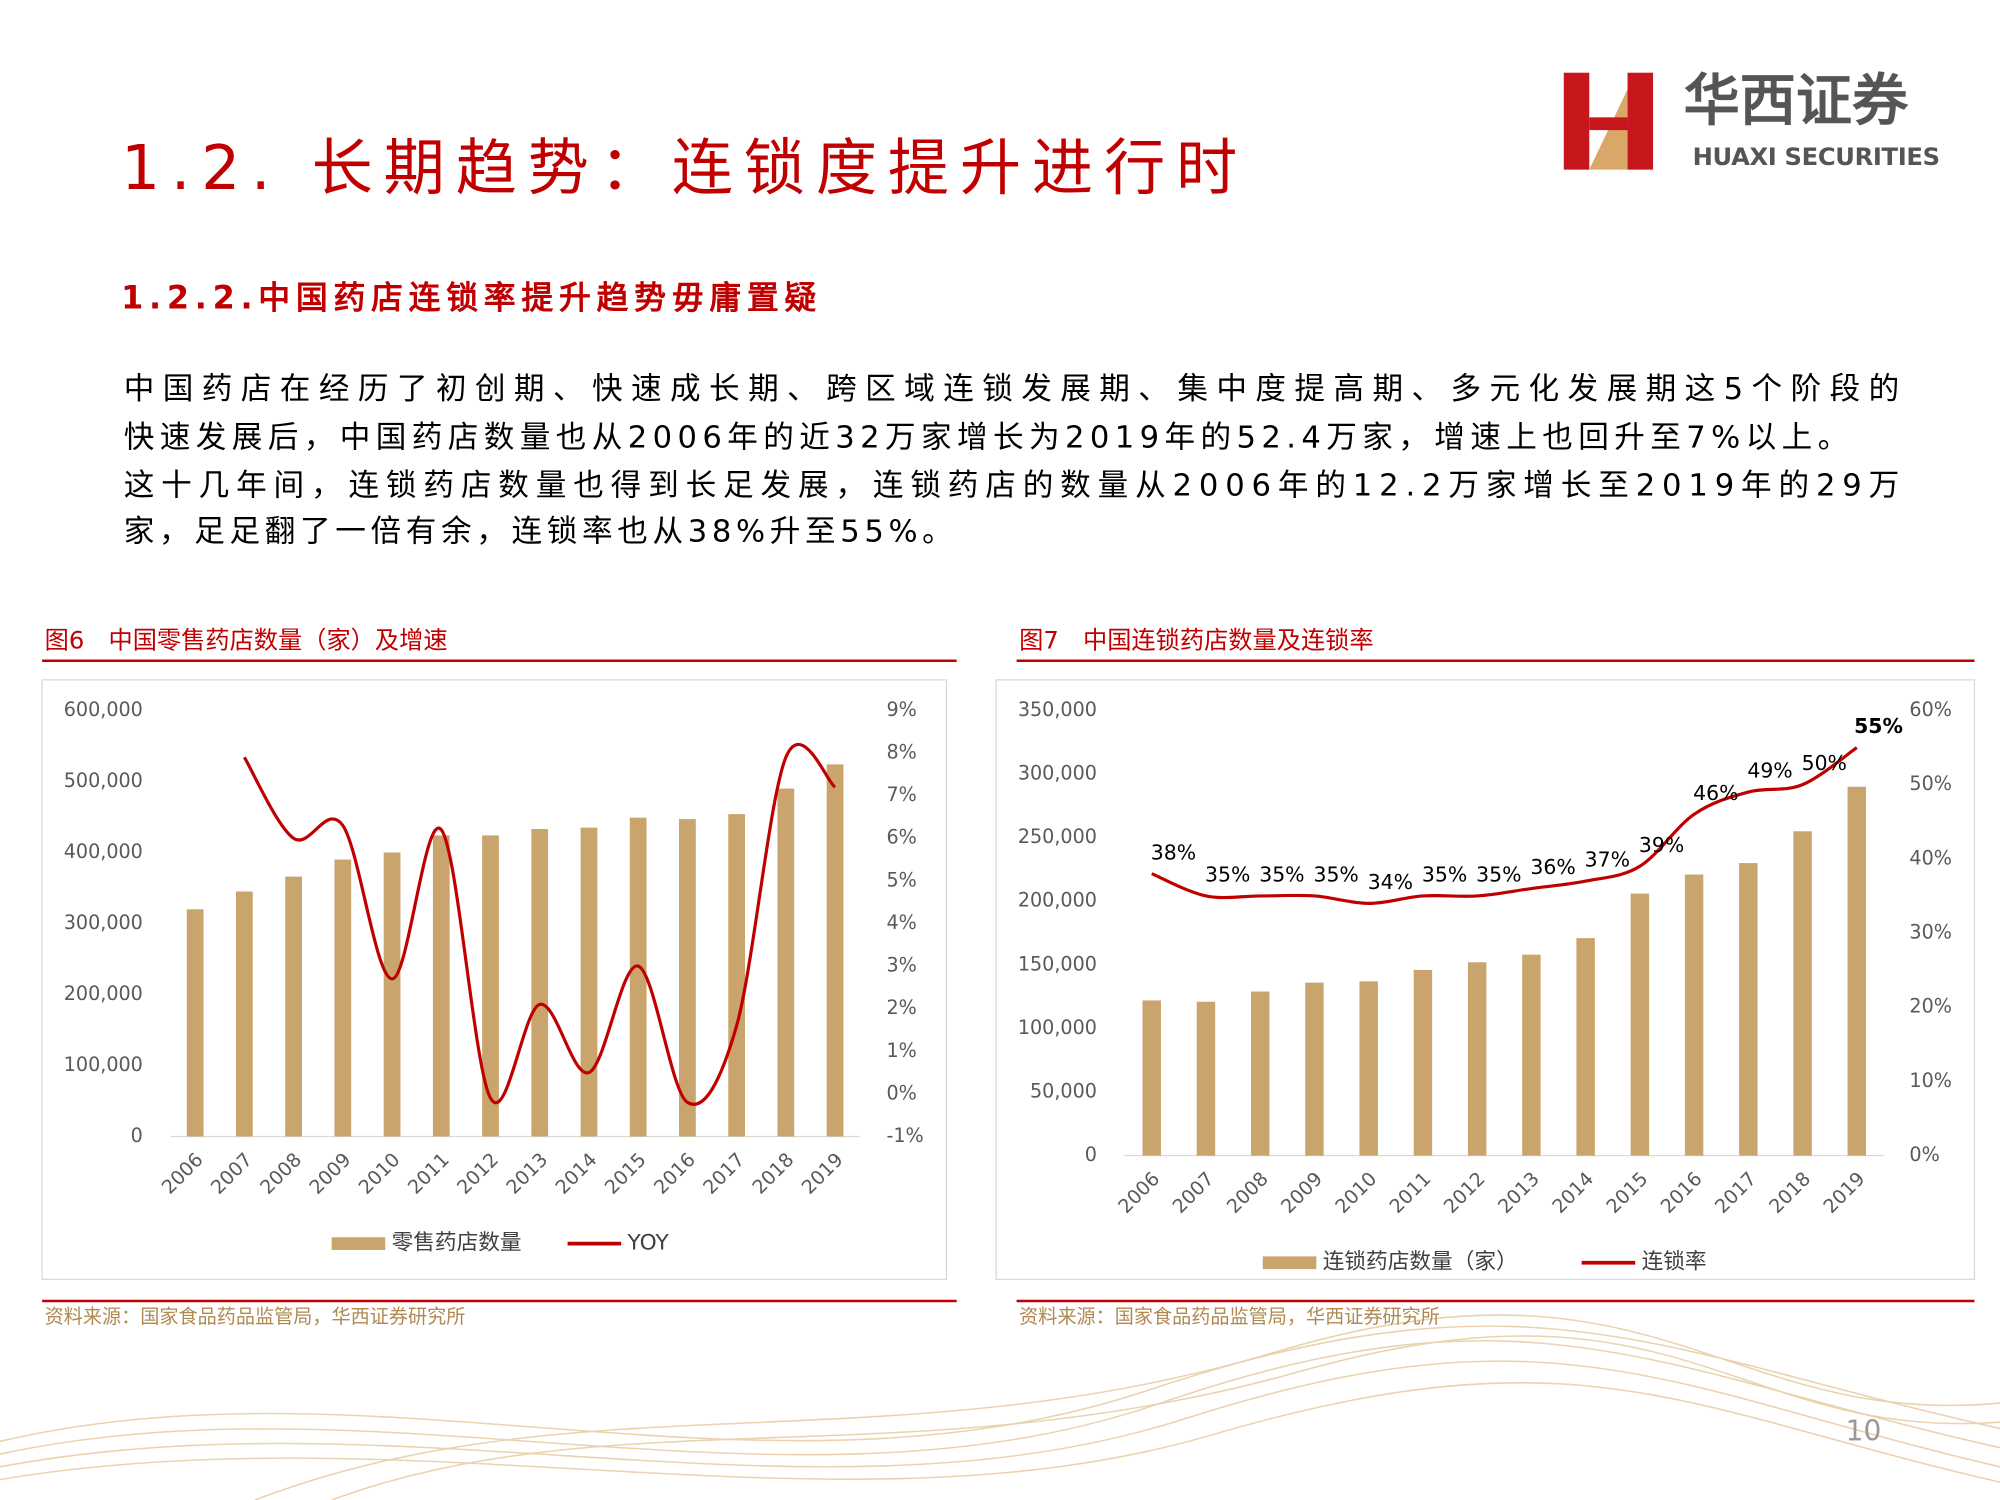 The width and height of the screenshot is (2000, 1500). What do you see at coordinates (246, 641) in the screenshot?
I see `chart-caption: 图6 中国零售药店数量（家）及增速` at bounding box center [246, 641].